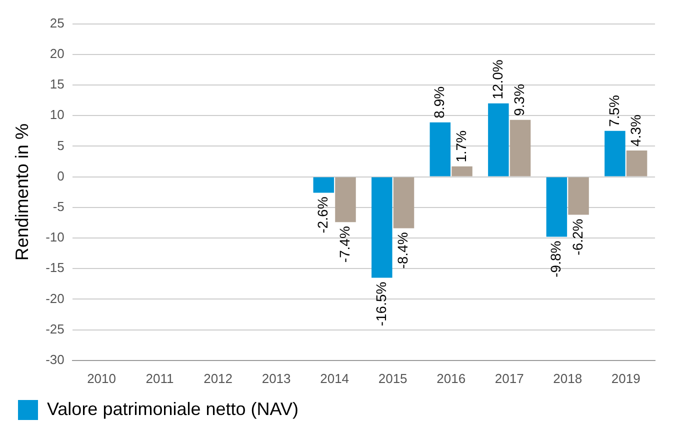 The height and width of the screenshot is (438, 673). Describe the element at coordinates (567, 378) in the screenshot. I see `x-tick-label: 2018` at that location.